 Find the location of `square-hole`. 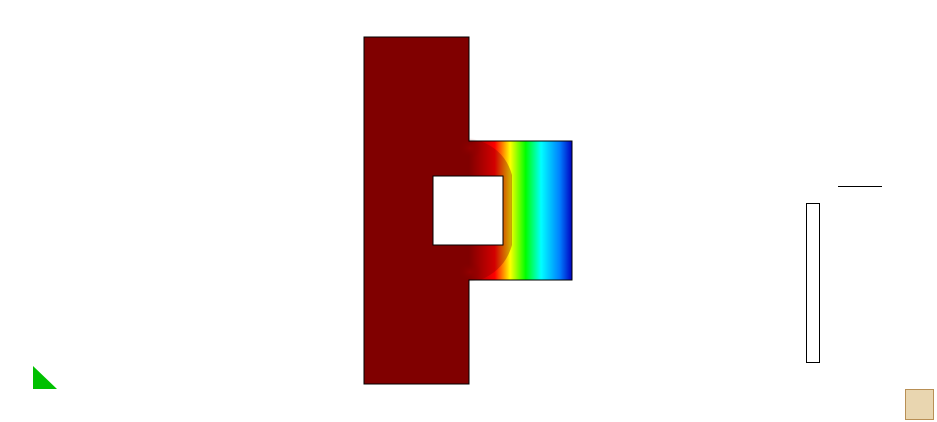

square-hole is located at coordinates (468, 210).